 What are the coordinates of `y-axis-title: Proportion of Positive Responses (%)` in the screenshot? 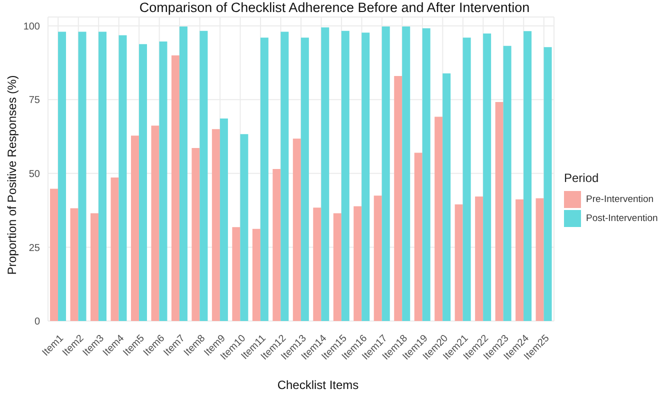 It's located at (12, 175).